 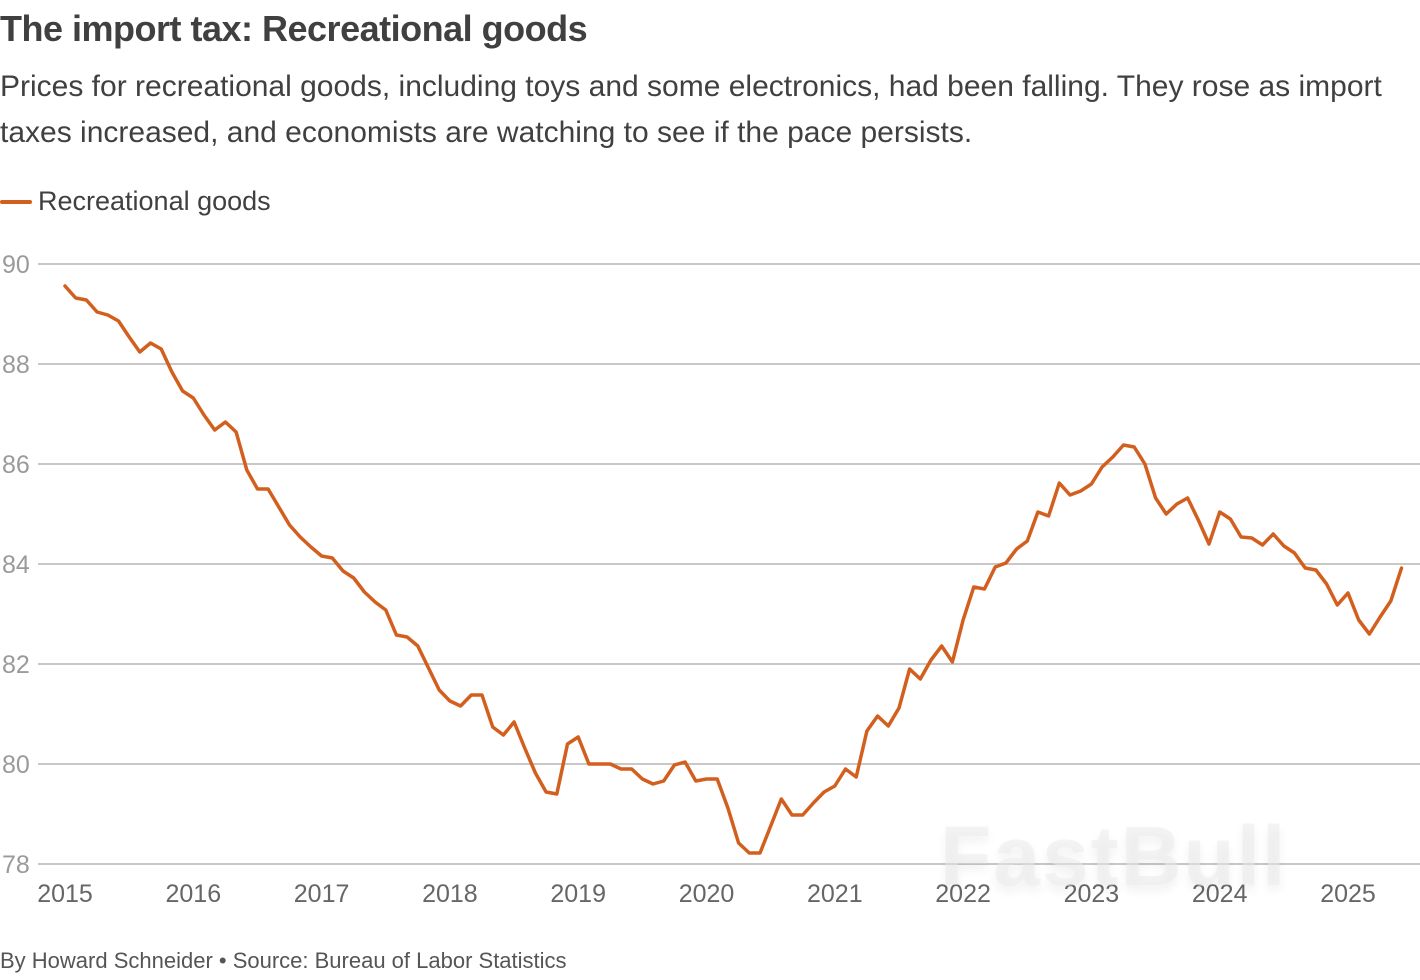 What do you see at coordinates (578, 894) in the screenshot?
I see `x-tick-label: 2019` at bounding box center [578, 894].